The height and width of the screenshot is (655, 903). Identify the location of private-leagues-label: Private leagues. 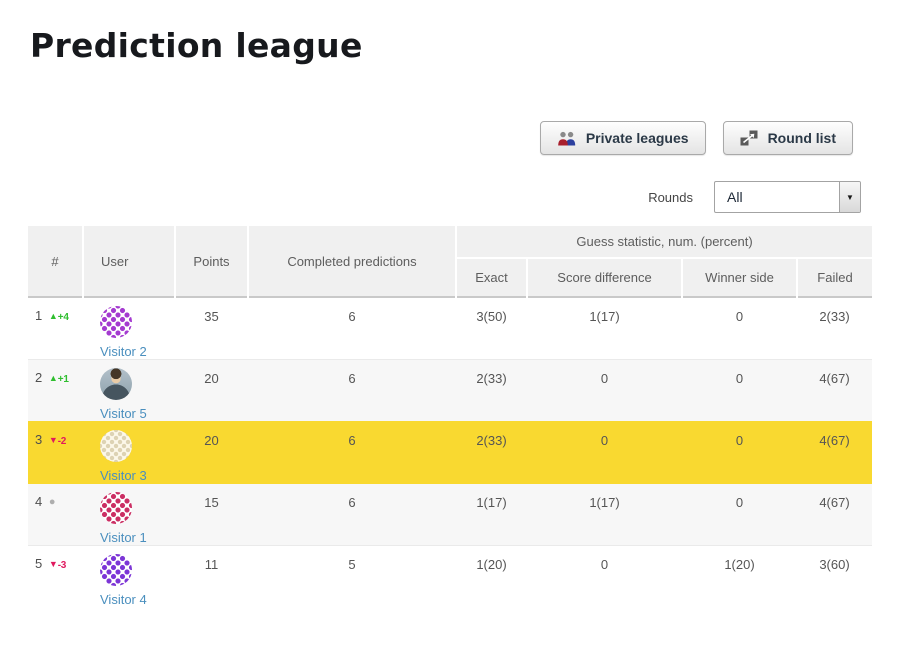
(637, 138).